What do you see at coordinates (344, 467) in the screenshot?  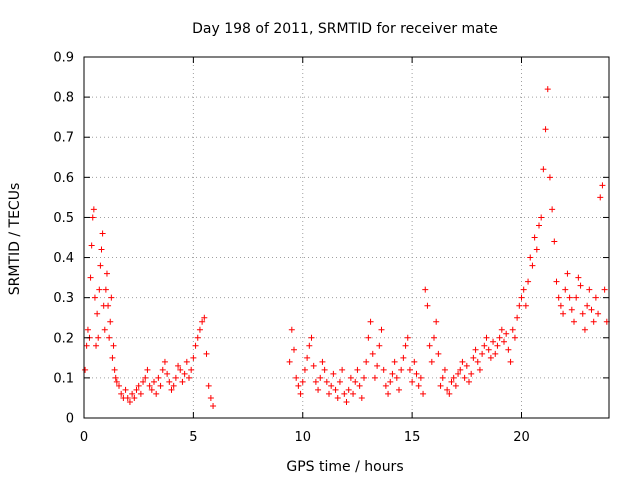 I see `x-axis-title: GPS time / hours` at bounding box center [344, 467].